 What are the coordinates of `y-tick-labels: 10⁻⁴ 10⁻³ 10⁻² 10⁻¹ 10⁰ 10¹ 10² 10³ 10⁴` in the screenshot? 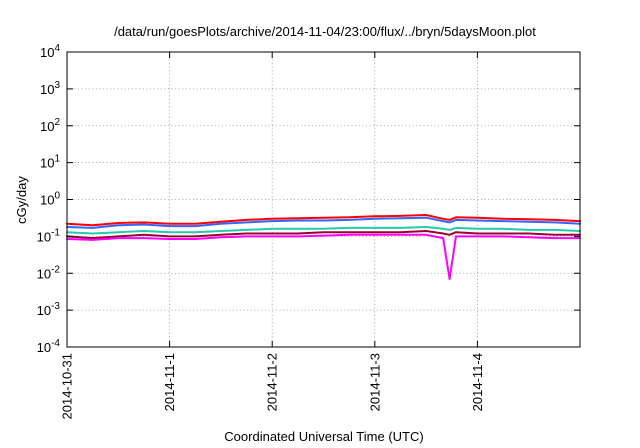 It's located at (49, 199).